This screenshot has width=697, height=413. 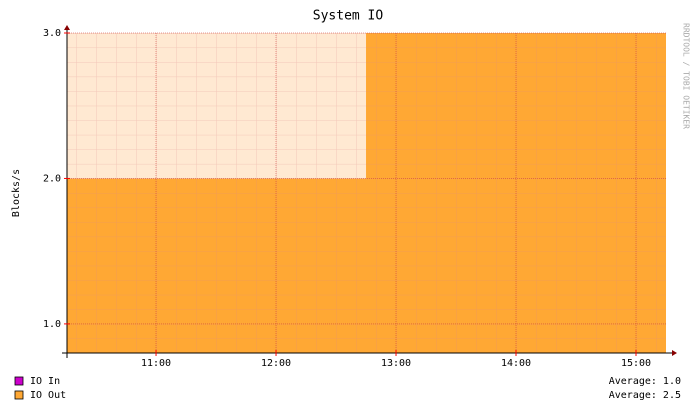 I want to click on legend-label: IO In, so click(x=45, y=381).